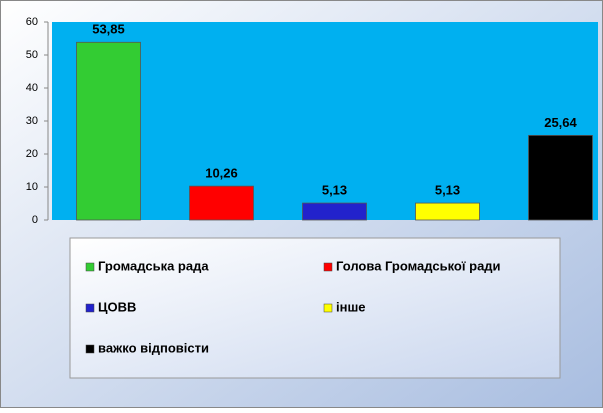 This screenshot has width=603, height=413. What do you see at coordinates (418, 265) in the screenshot?
I see `legend-label: Голова Громадської ради` at bounding box center [418, 265].